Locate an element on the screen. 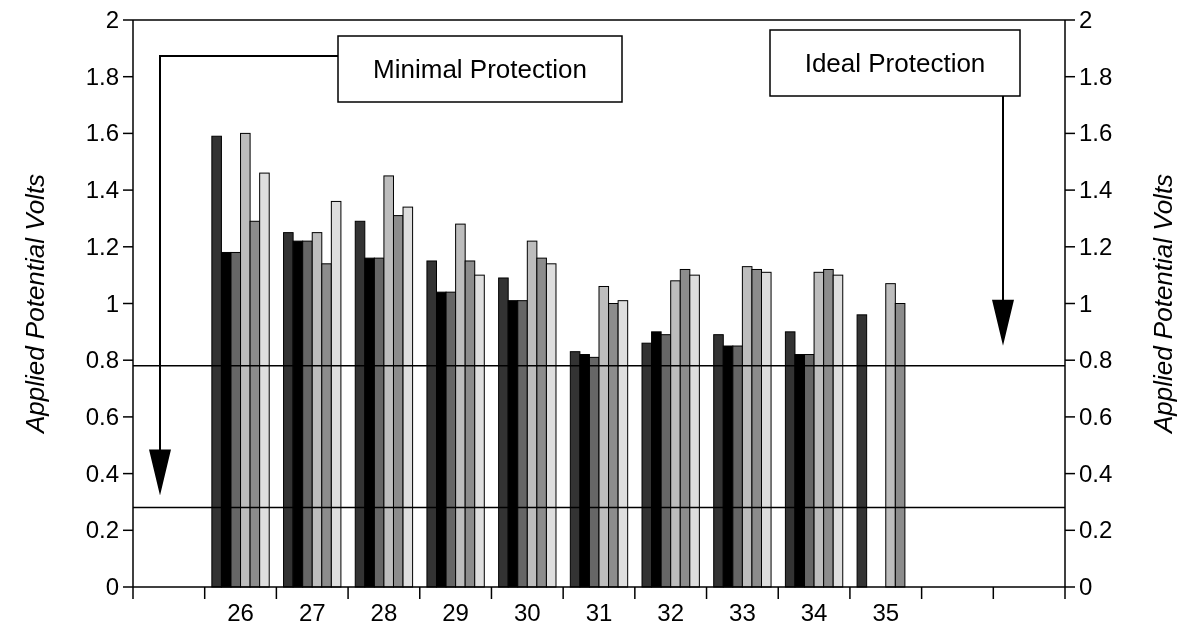 The image size is (1191, 630). annotation: Minimal Protection is located at coordinates (480, 69).